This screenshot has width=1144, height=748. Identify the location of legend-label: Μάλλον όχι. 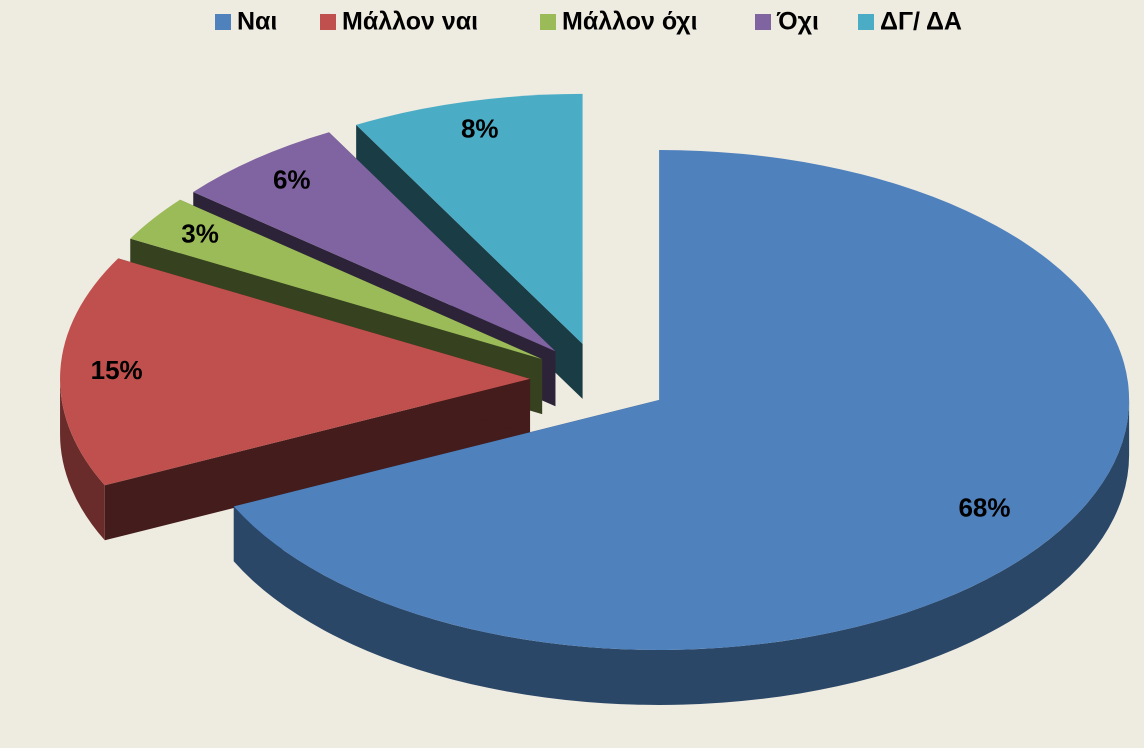
(630, 22).